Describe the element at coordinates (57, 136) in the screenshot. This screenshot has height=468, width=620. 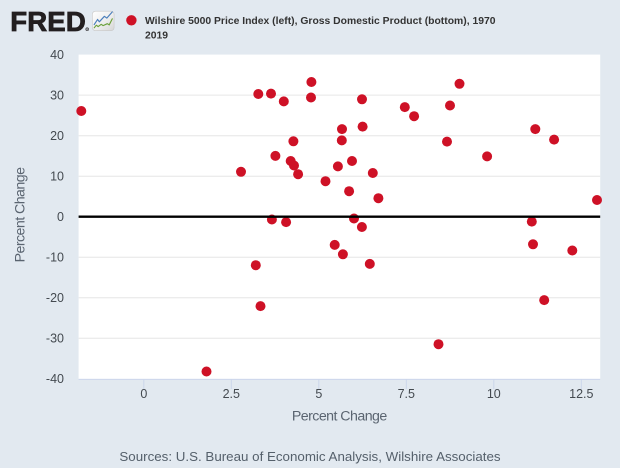
I see `svg-text: 20` at that location.